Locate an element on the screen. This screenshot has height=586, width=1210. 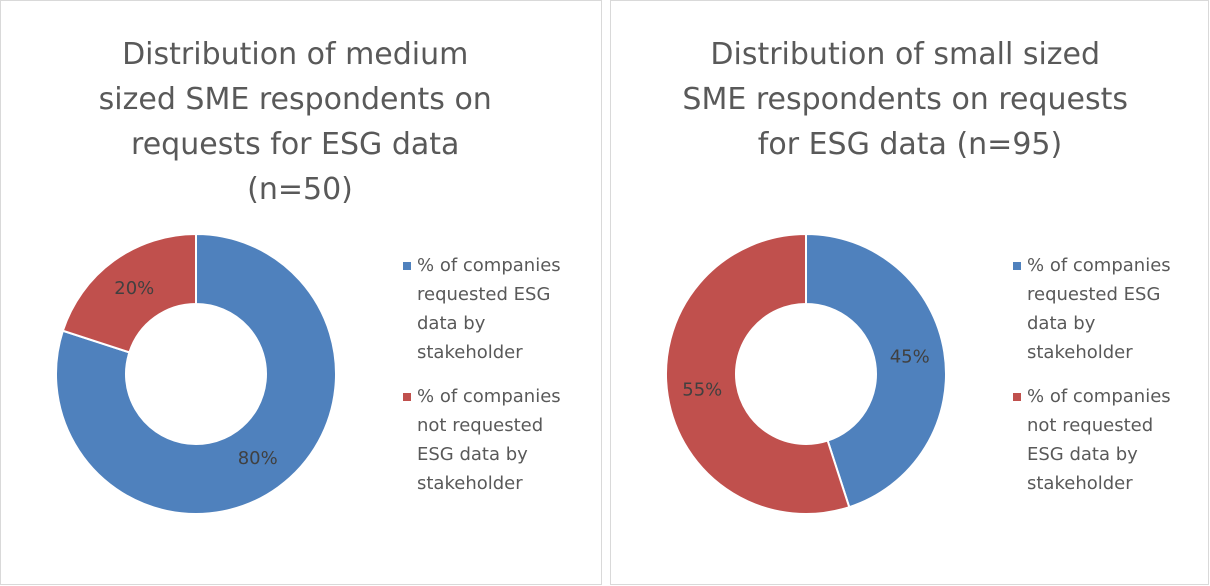
data-label: 55% is located at coordinates (702, 389).